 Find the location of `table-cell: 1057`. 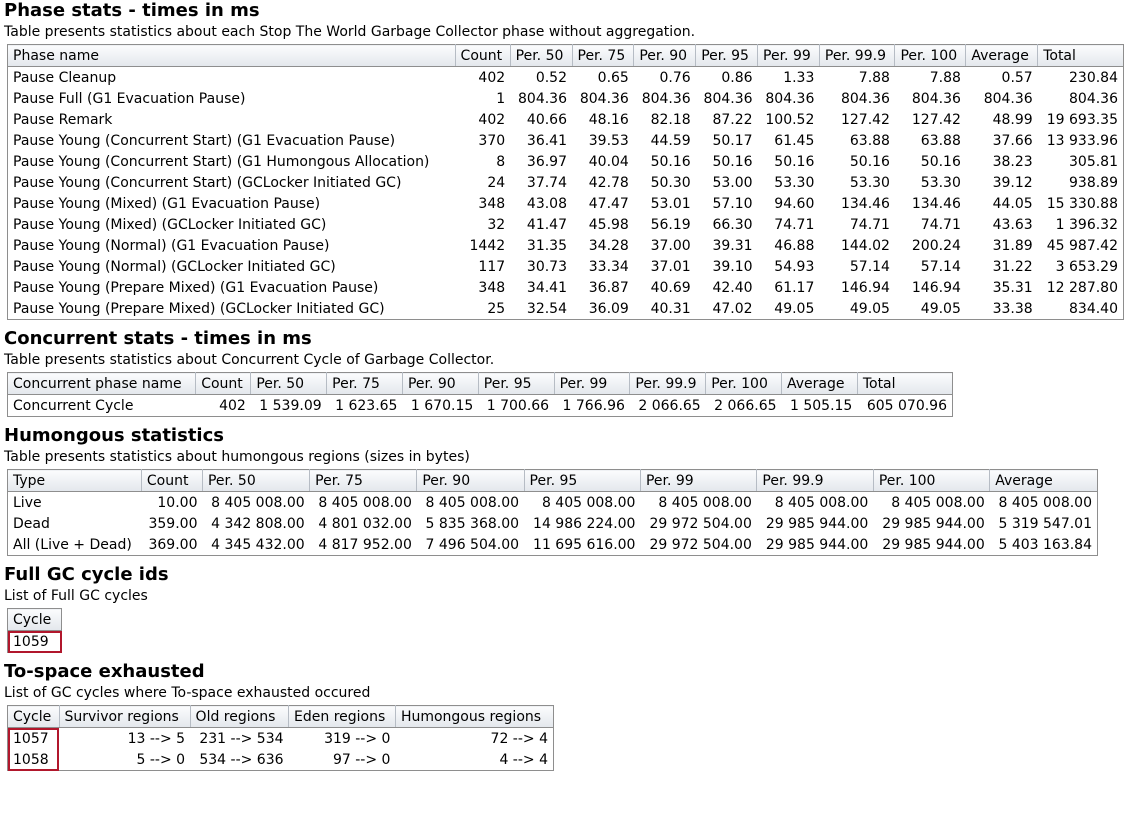

table-cell: 1057 is located at coordinates (31, 738).